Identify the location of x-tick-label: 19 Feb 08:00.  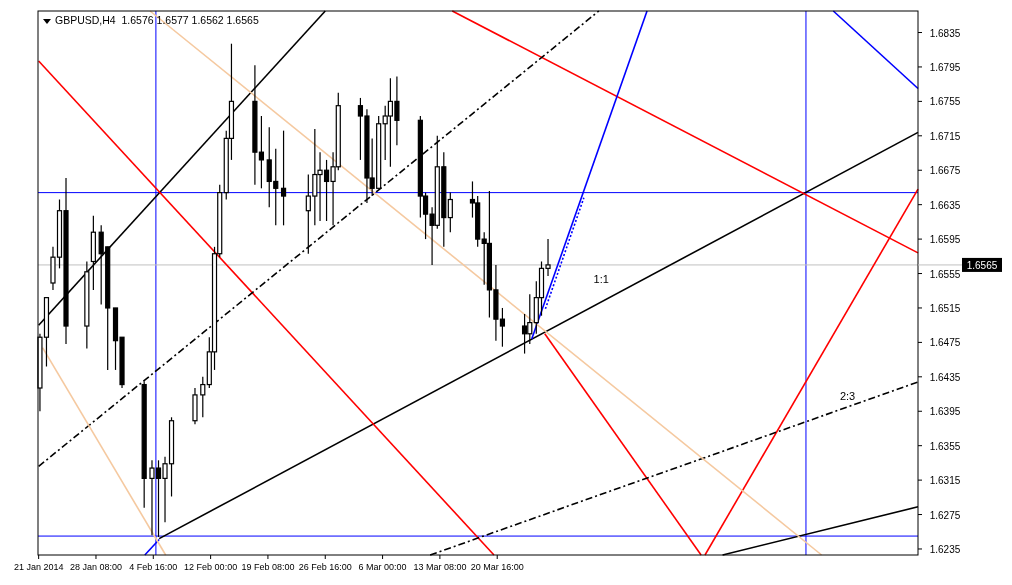
(268, 567).